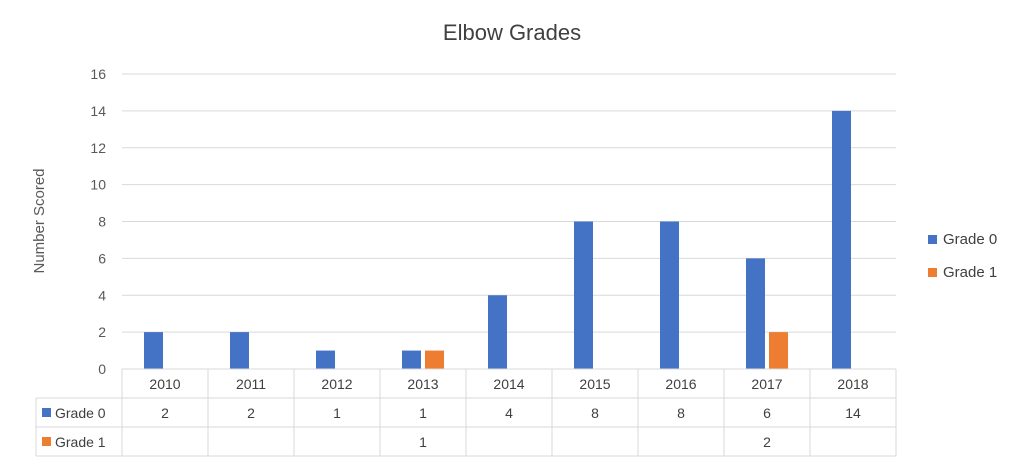  Describe the element at coordinates (594, 384) in the screenshot. I see `x-tick-label: 2015` at that location.